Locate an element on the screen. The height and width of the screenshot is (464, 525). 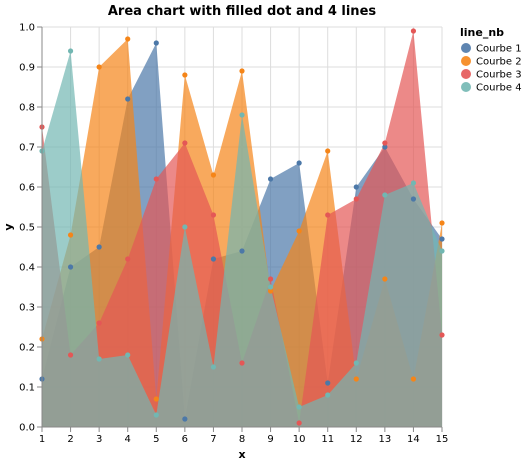
chart-title: Area chart with filled dot and 4 lines is located at coordinates (242, 11).